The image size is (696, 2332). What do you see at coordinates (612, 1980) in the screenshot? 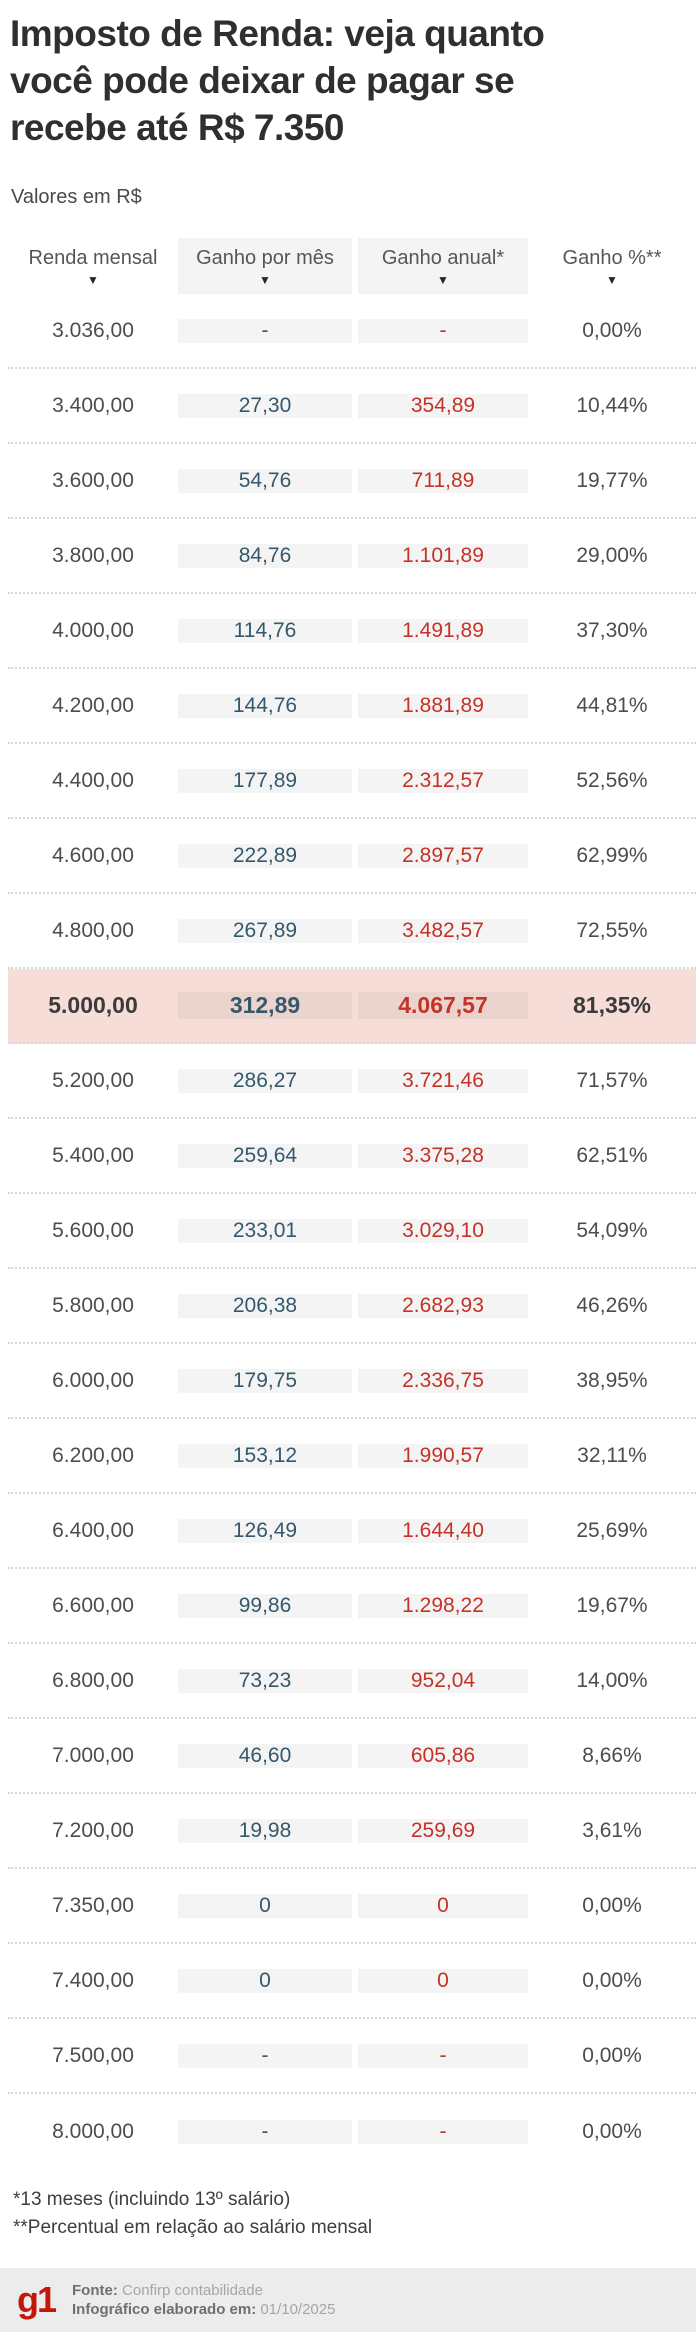
I see `cell-ganho-pct: 0,00%` at bounding box center [612, 1980].